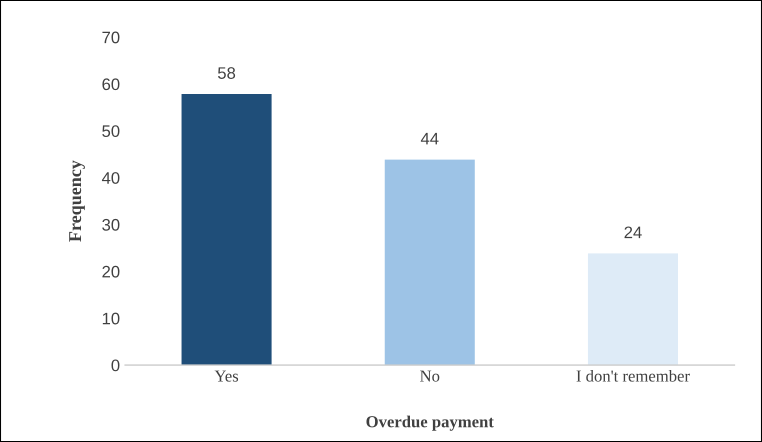 This screenshot has height=442, width=762. I want to click on x-tick-label: Yes, so click(226, 376).